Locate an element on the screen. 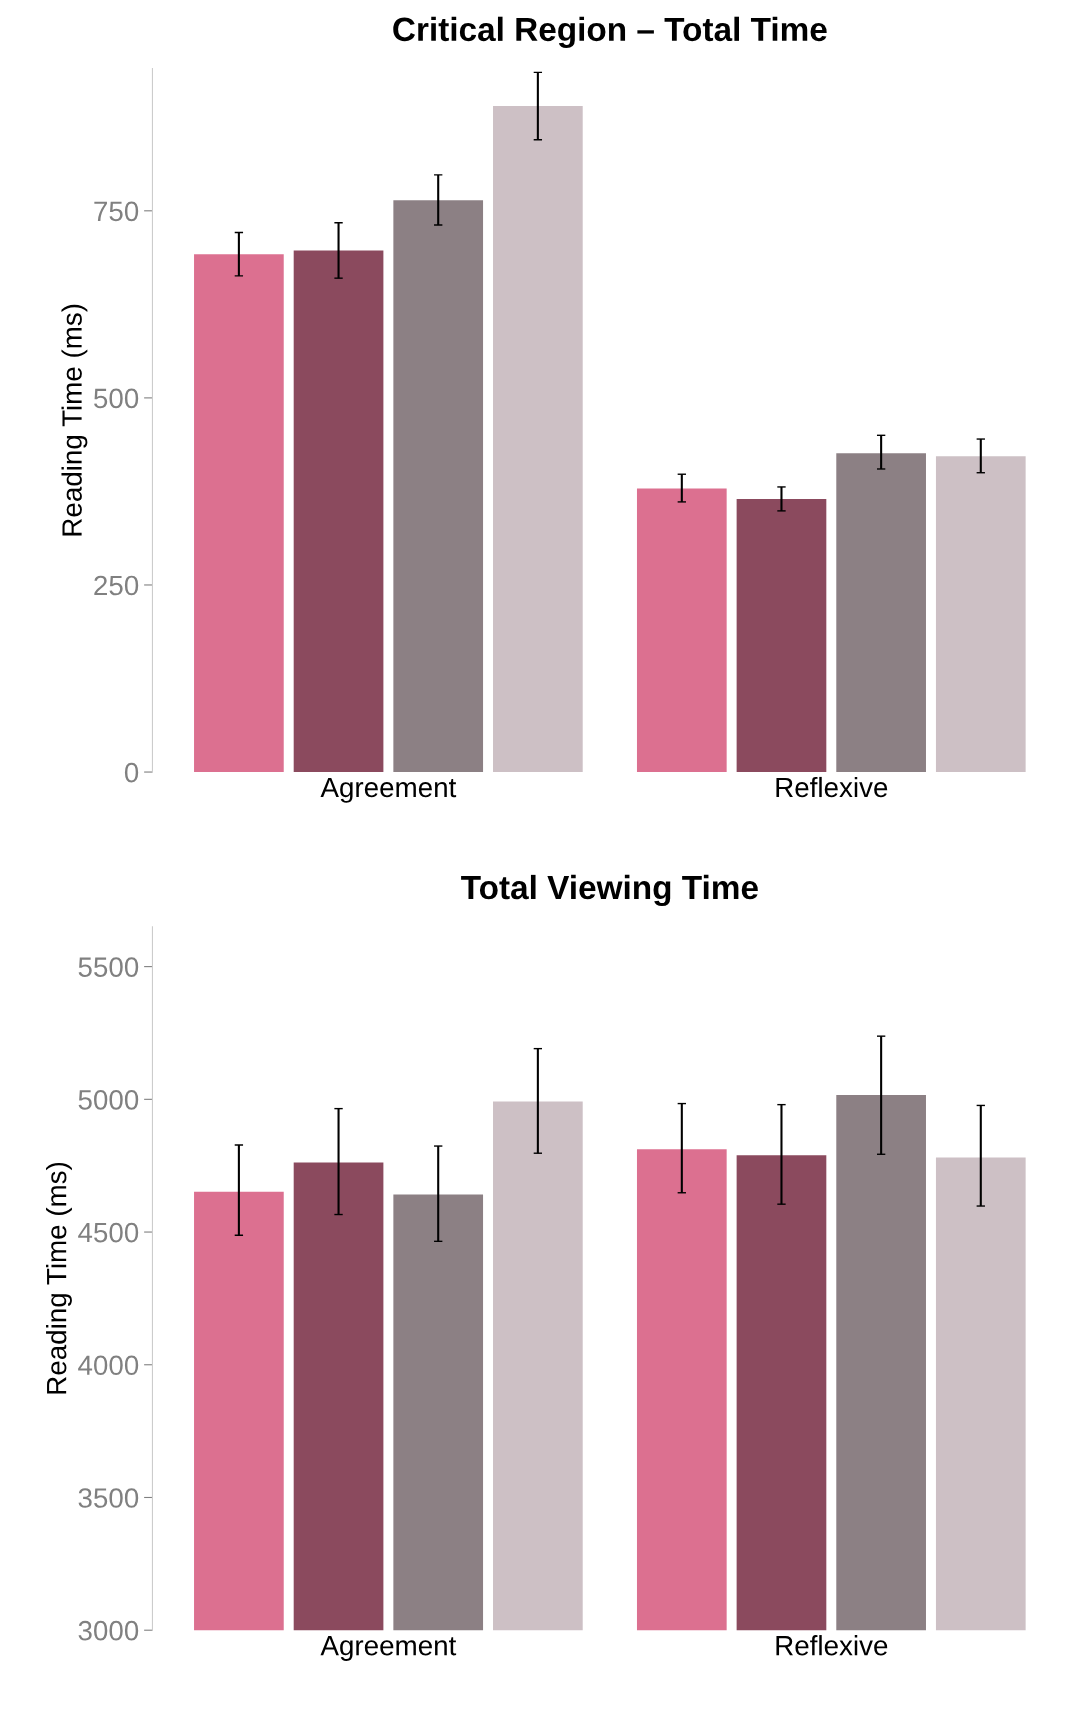  y-tick-label: 4000 is located at coordinates (108, 1365).